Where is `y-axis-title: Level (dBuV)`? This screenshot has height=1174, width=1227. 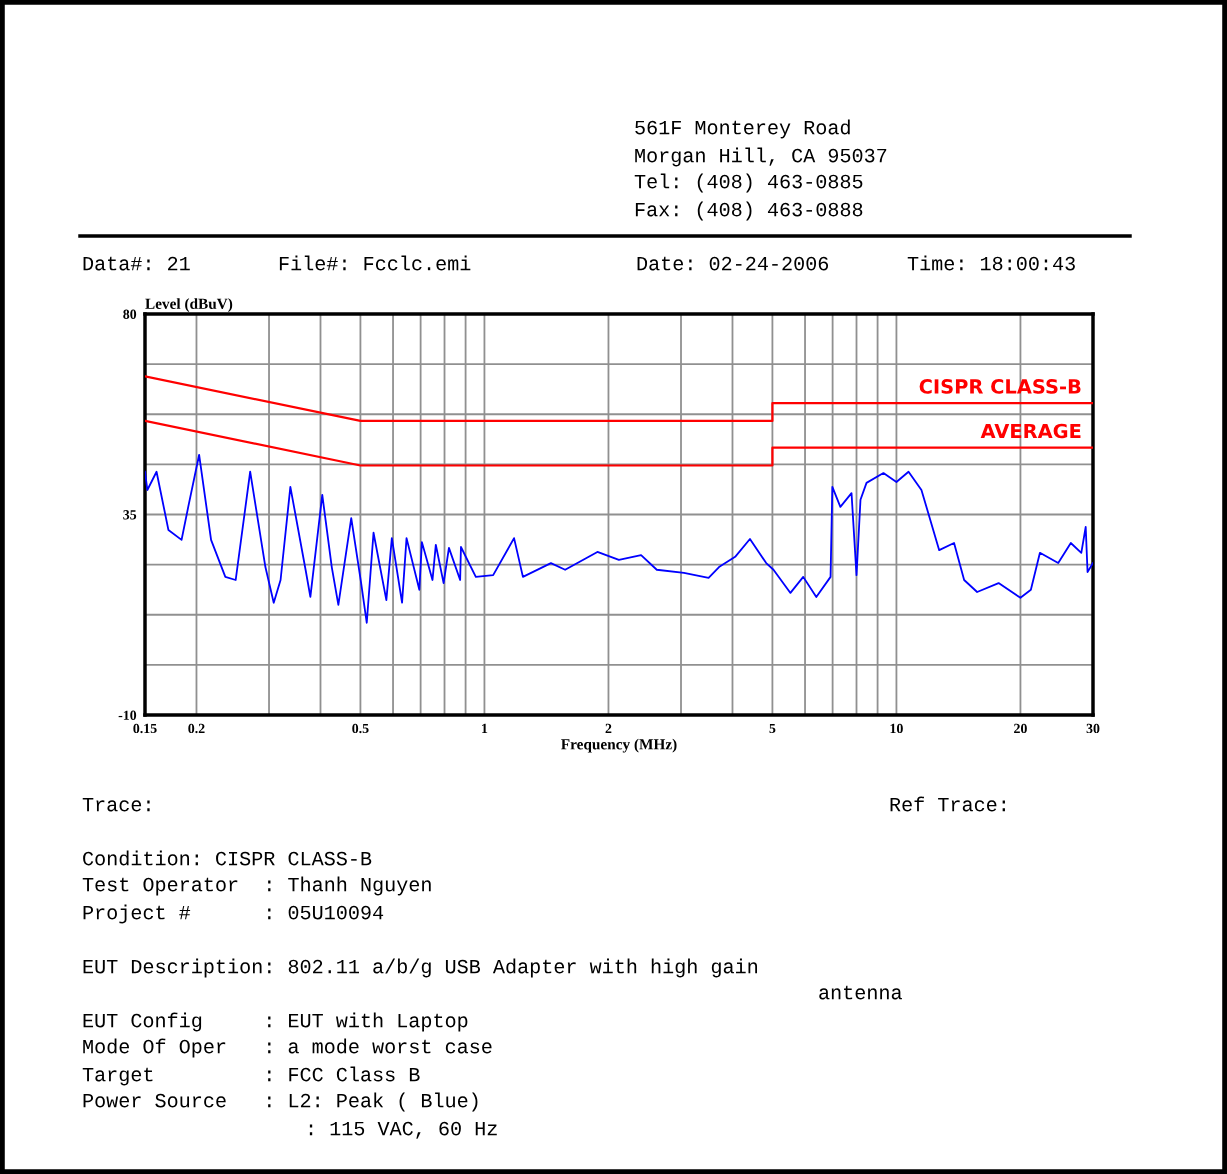
y-axis-title: Level (dBuV) is located at coordinates (189, 305).